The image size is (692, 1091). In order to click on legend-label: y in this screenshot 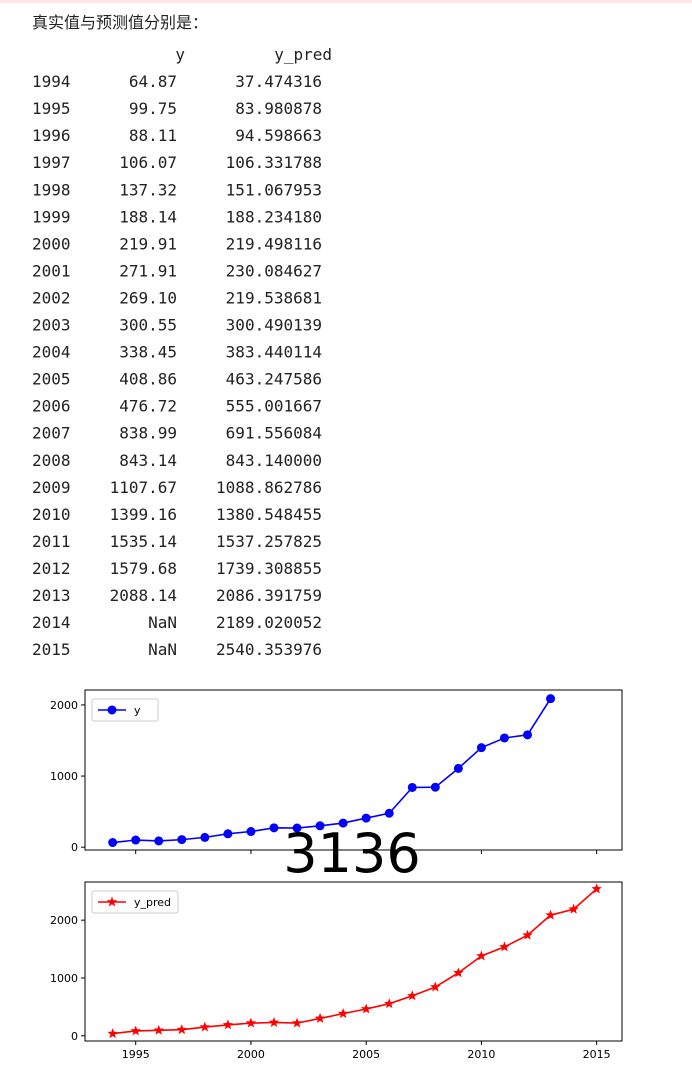, I will do `click(137, 710)`.